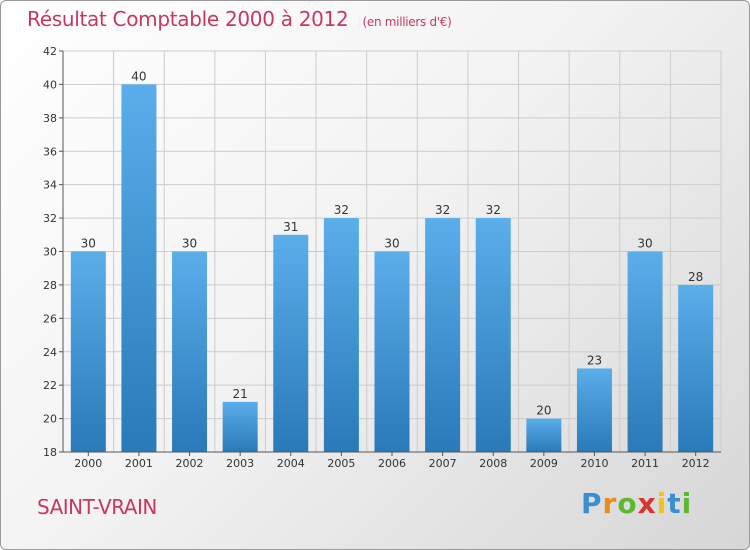 The image size is (750, 550). I want to click on x-tick-label: 2009, so click(544, 463).